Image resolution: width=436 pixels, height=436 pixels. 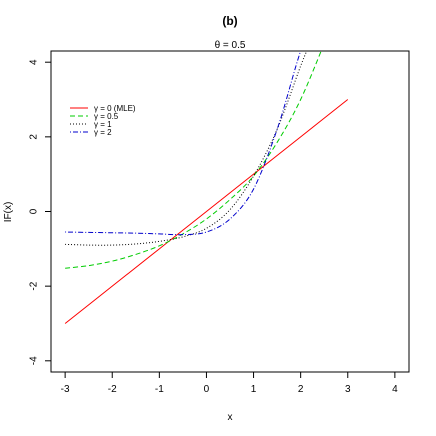 I want to click on chart-title: (b), so click(x=229, y=21).